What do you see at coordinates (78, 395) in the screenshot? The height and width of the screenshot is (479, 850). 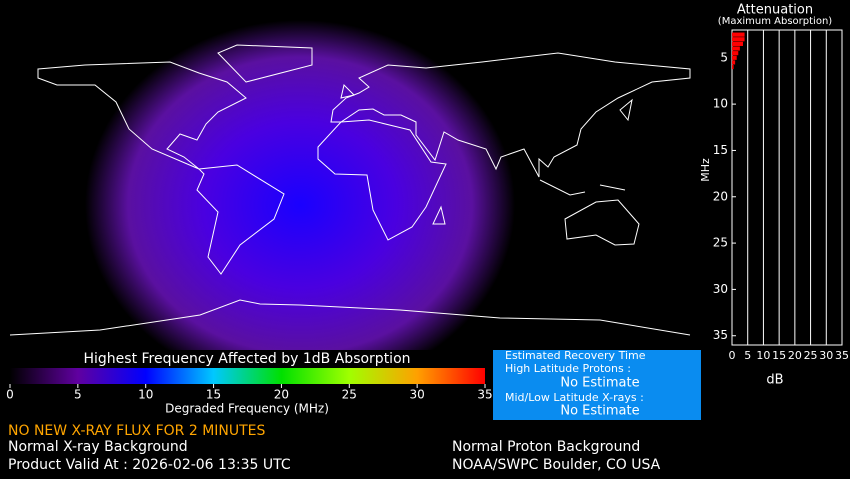 I see `colorbar-tick-label: 5` at bounding box center [78, 395].